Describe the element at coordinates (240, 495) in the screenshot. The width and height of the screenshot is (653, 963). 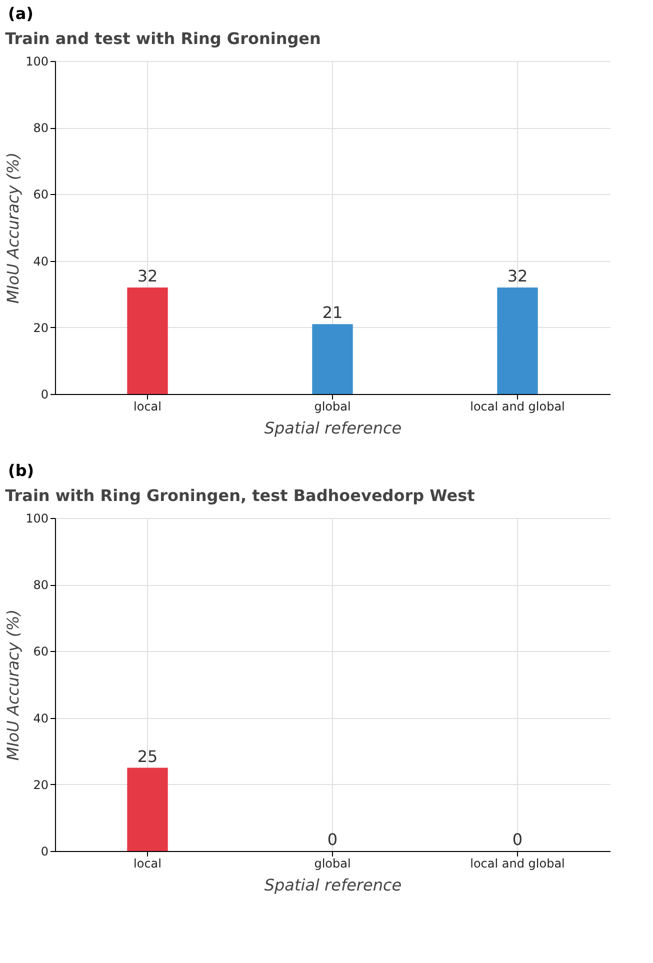
I see `chart-title: Train with Ring Groningen, test Badhoevedorp West` at that location.